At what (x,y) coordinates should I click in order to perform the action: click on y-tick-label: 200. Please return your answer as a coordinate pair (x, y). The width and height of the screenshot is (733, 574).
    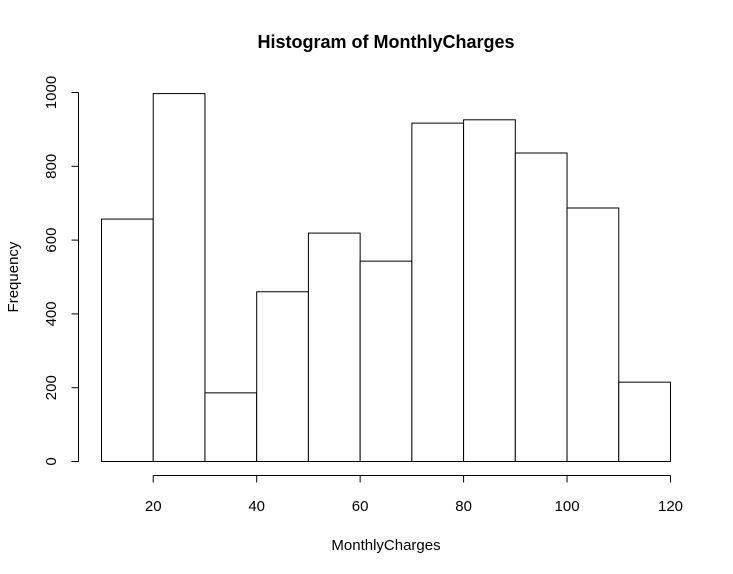
    Looking at the image, I should click on (51, 387).